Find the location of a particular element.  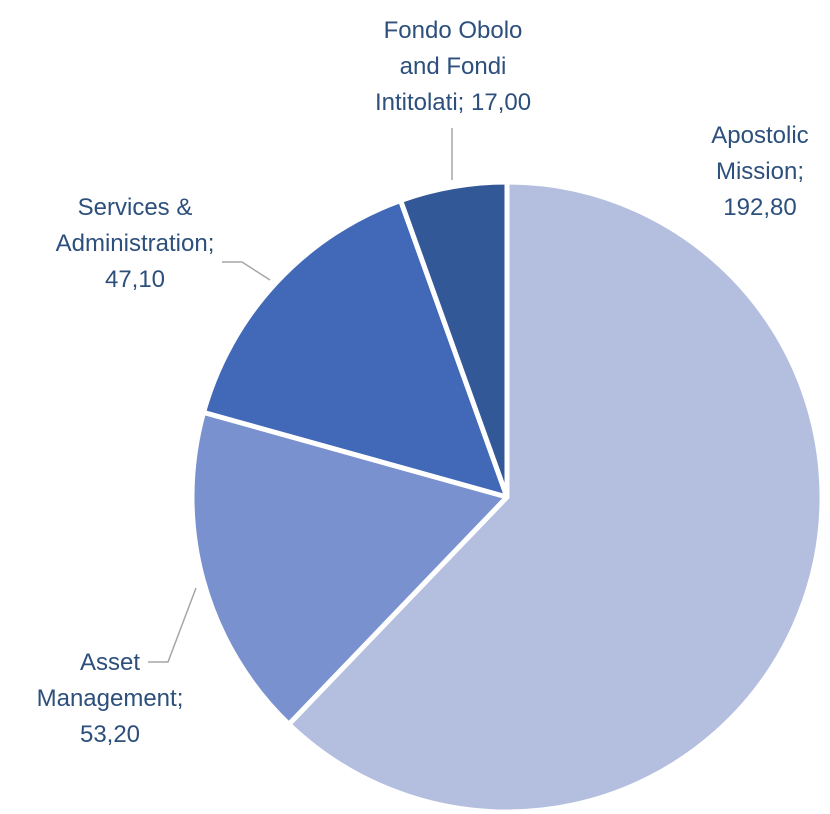

data-label: Asset Management; 53,20 is located at coordinates (110, 699).